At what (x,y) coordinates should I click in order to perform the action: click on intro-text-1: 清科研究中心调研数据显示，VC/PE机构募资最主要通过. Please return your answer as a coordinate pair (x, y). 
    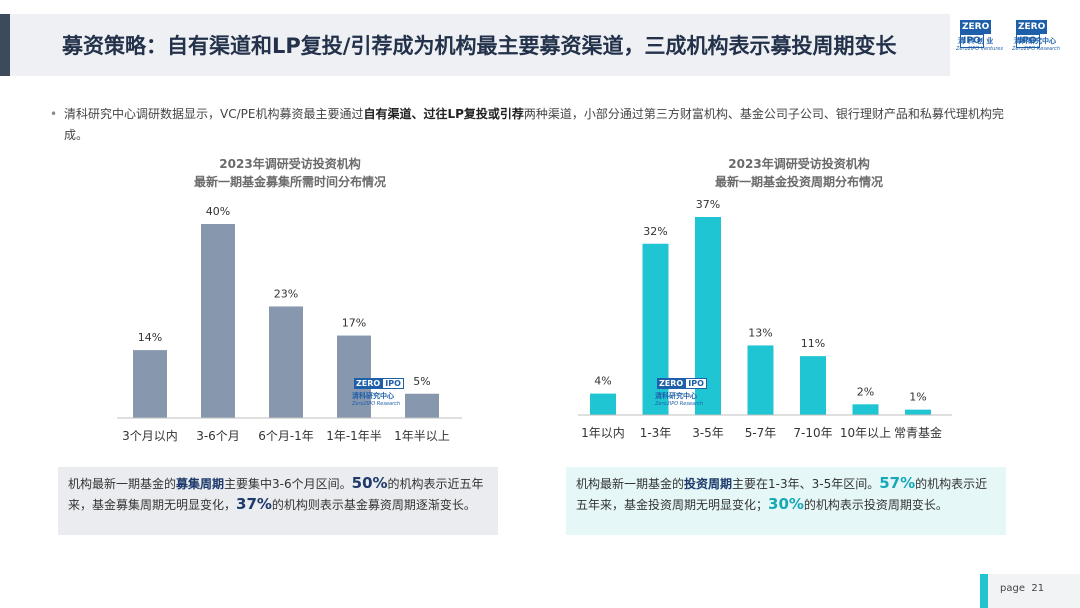
    Looking at the image, I should click on (214, 114).